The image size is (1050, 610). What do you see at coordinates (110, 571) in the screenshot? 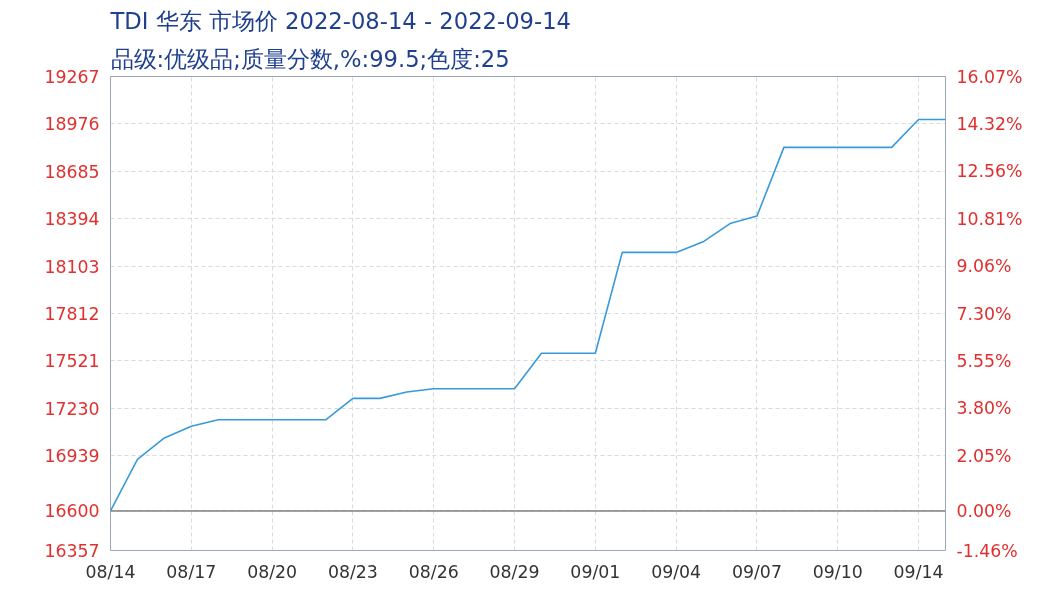
I see `x-tick-label: 08/14` at bounding box center [110, 571].